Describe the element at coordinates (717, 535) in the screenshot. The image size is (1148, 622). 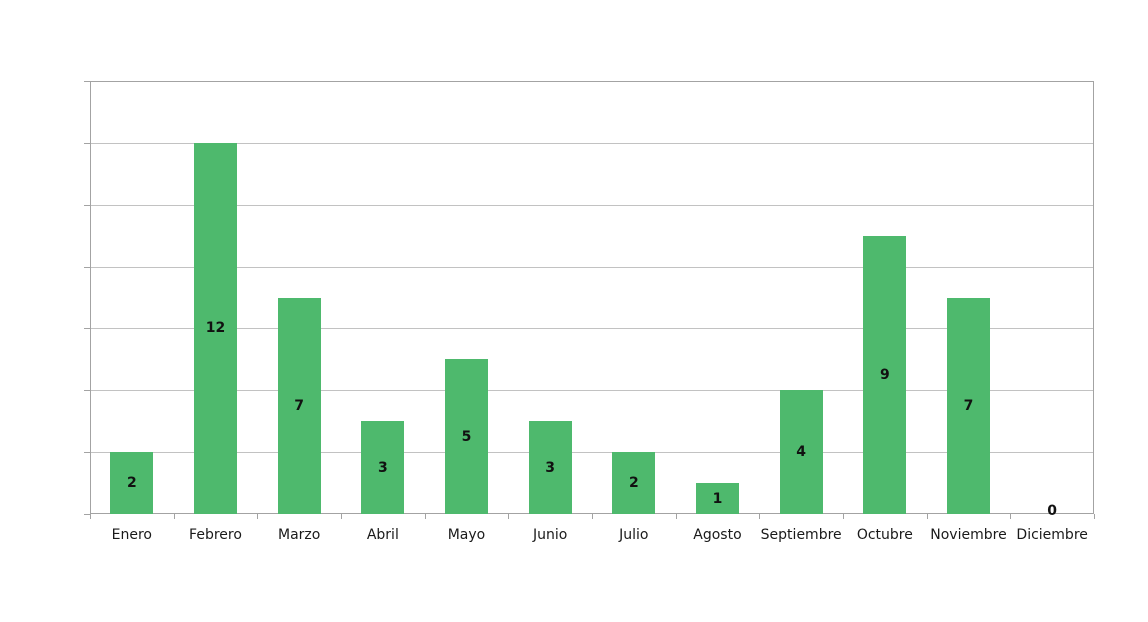
I see `x-axis-label: Agosto` at that location.